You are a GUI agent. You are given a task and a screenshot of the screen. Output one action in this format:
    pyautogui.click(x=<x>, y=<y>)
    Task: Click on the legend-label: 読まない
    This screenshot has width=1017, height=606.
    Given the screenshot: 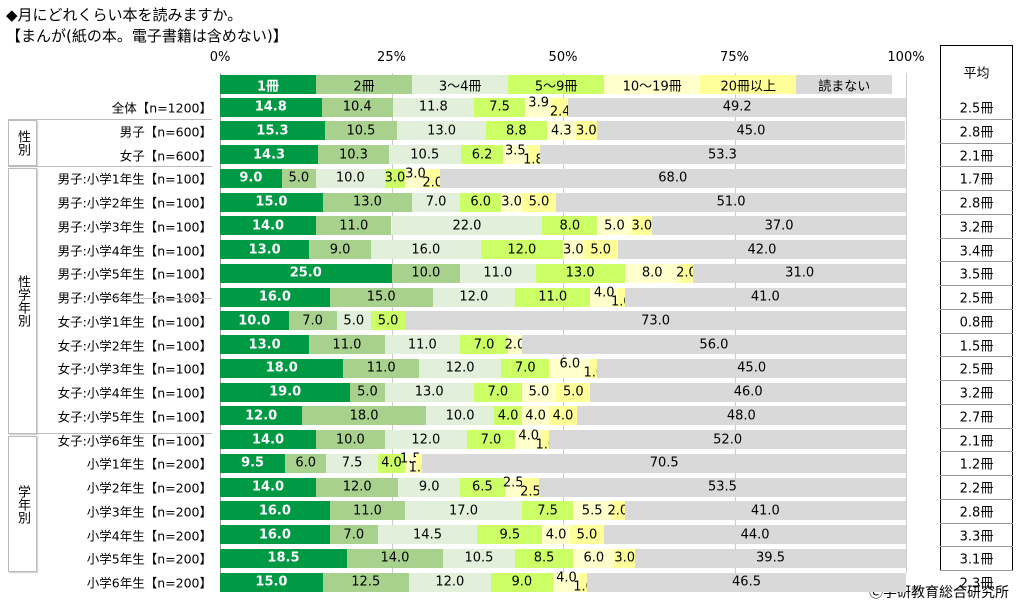 What is the action you would take?
    pyautogui.click(x=844, y=87)
    